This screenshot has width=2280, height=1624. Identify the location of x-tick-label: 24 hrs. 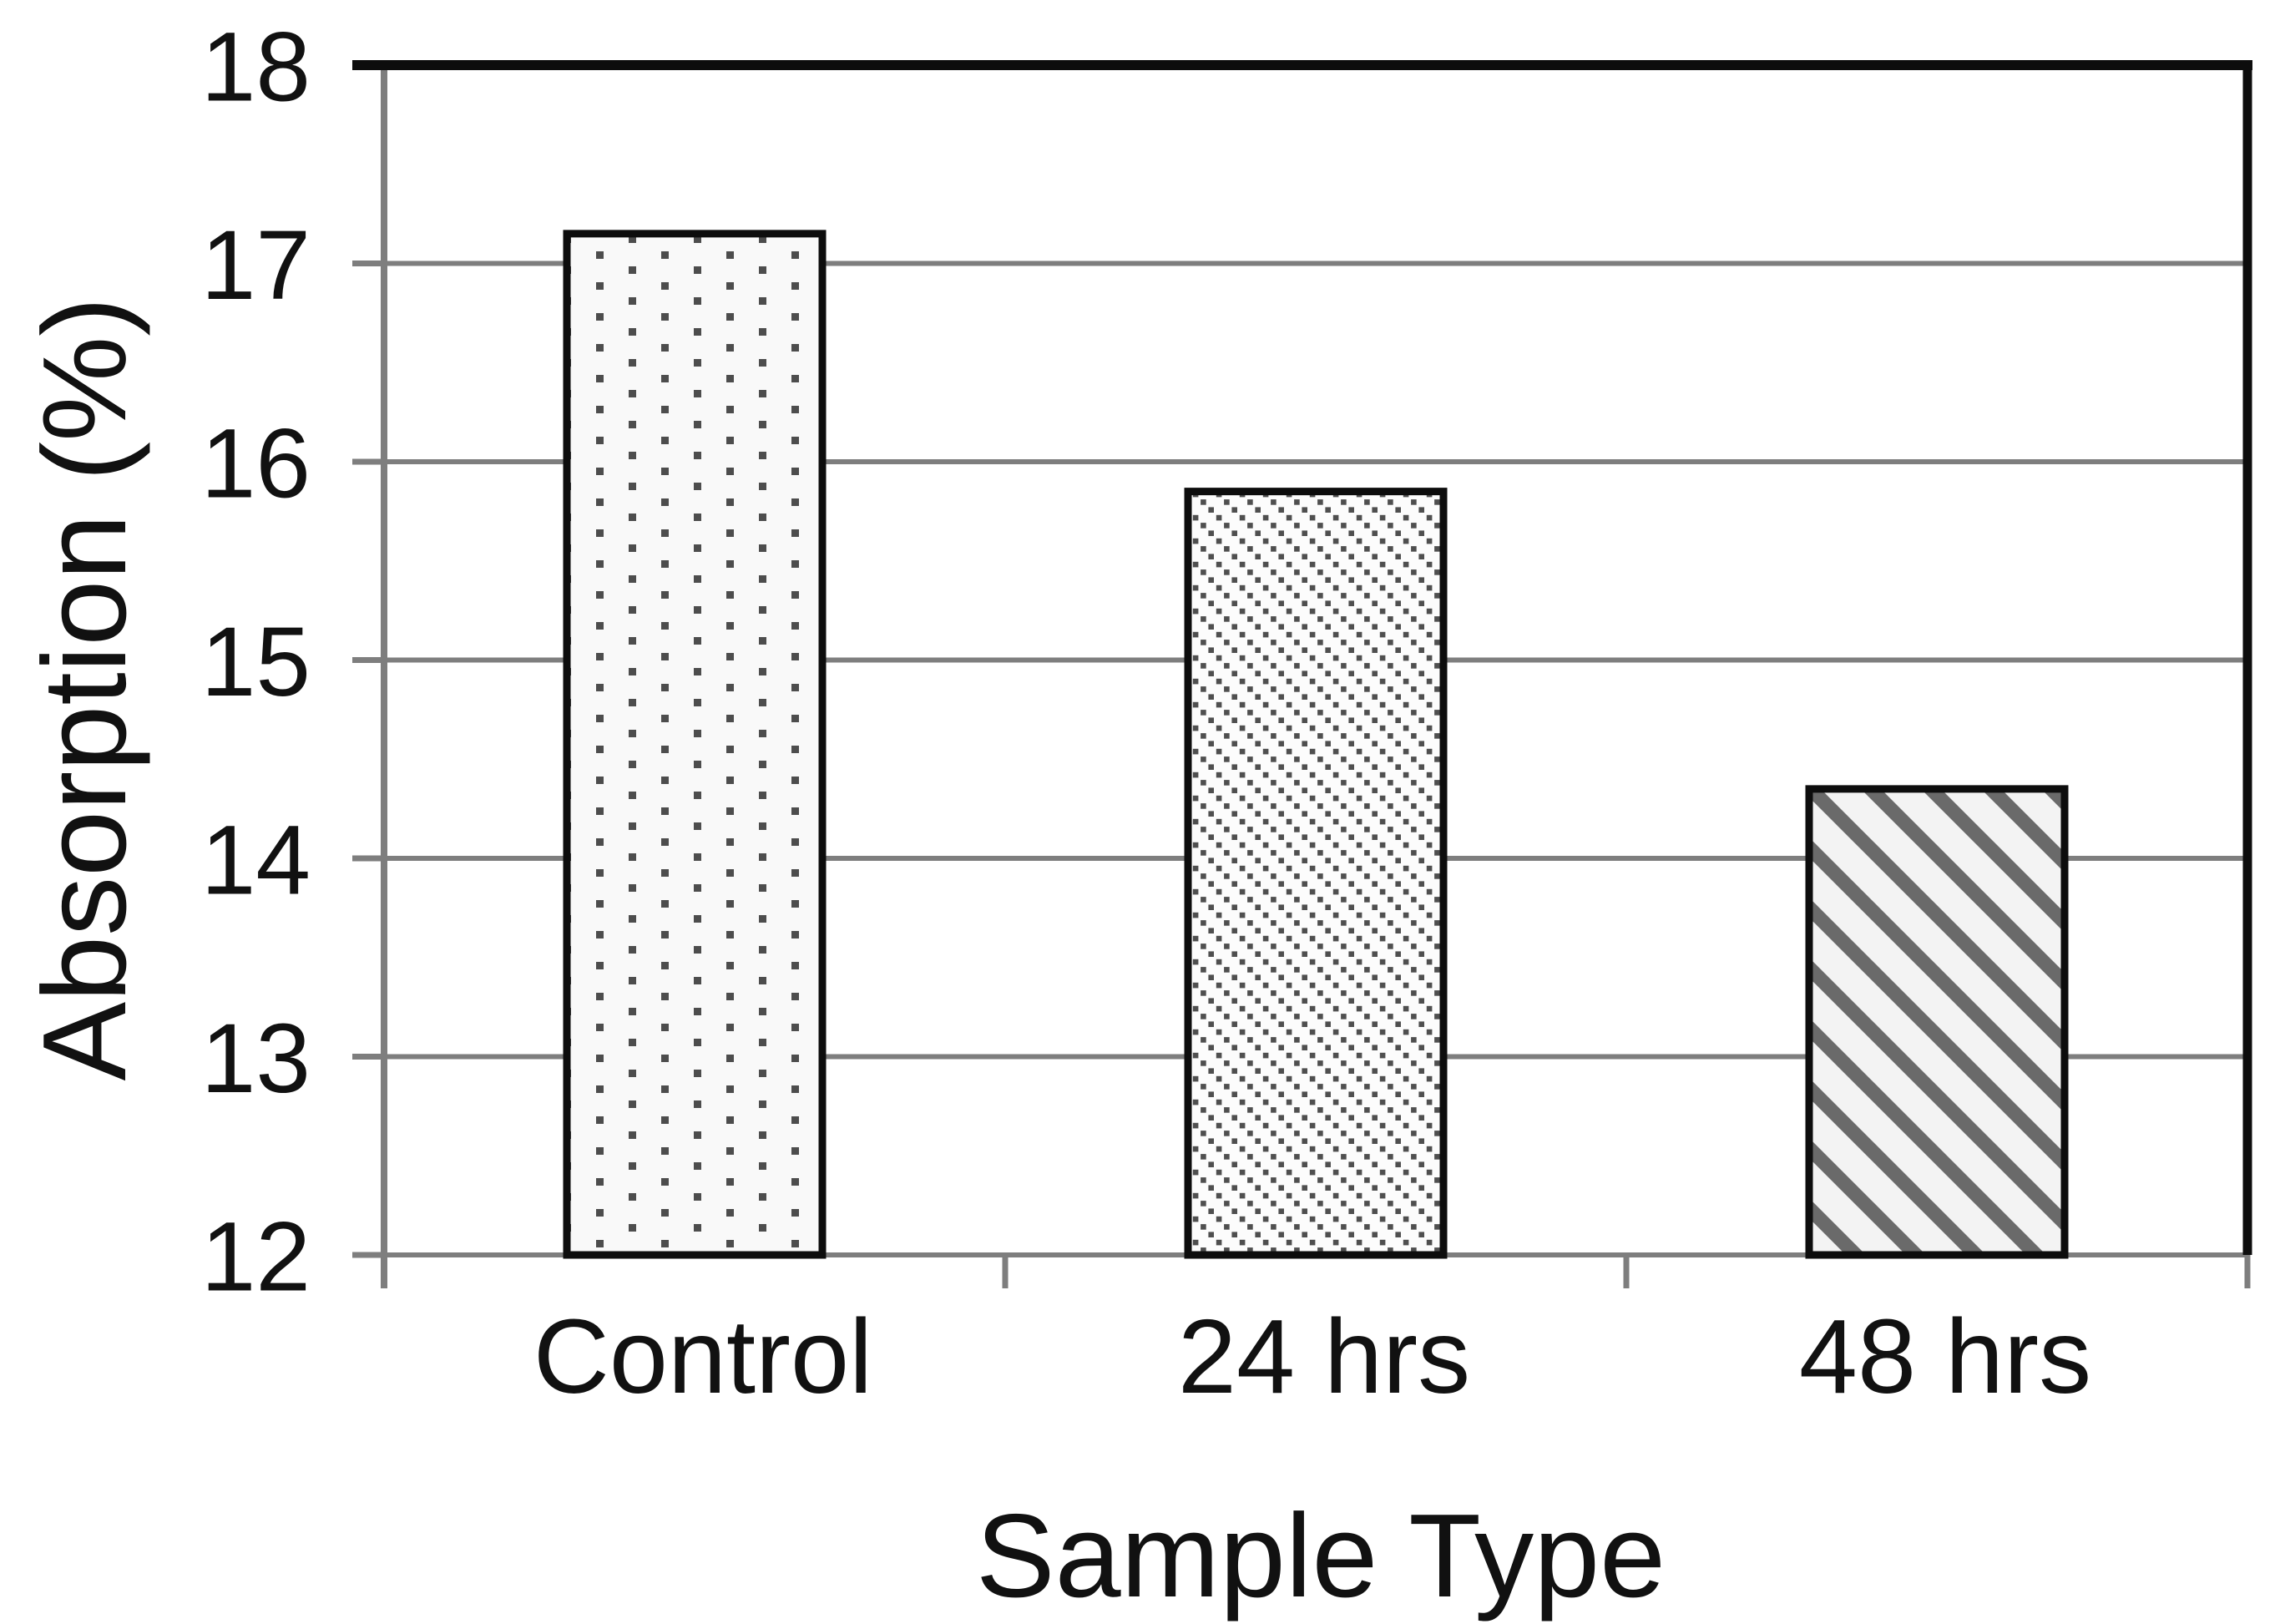
(1324, 1356).